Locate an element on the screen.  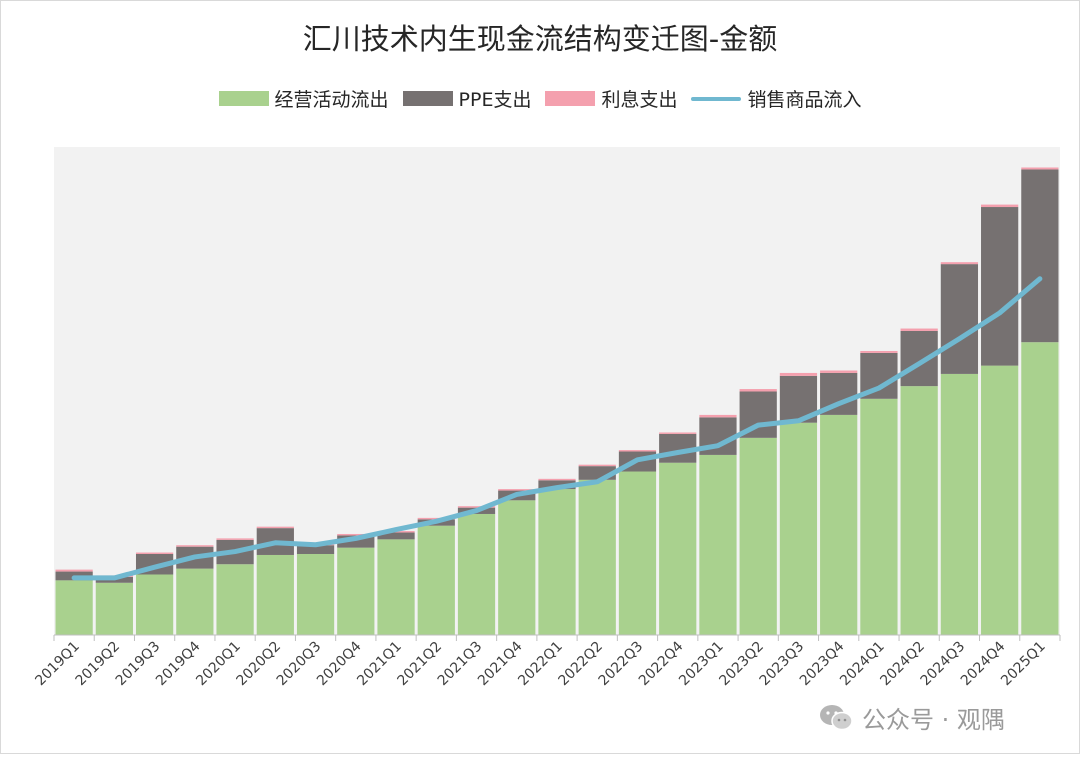
bar-operating-outflow-2025Q1 is located at coordinates (1040, 488).